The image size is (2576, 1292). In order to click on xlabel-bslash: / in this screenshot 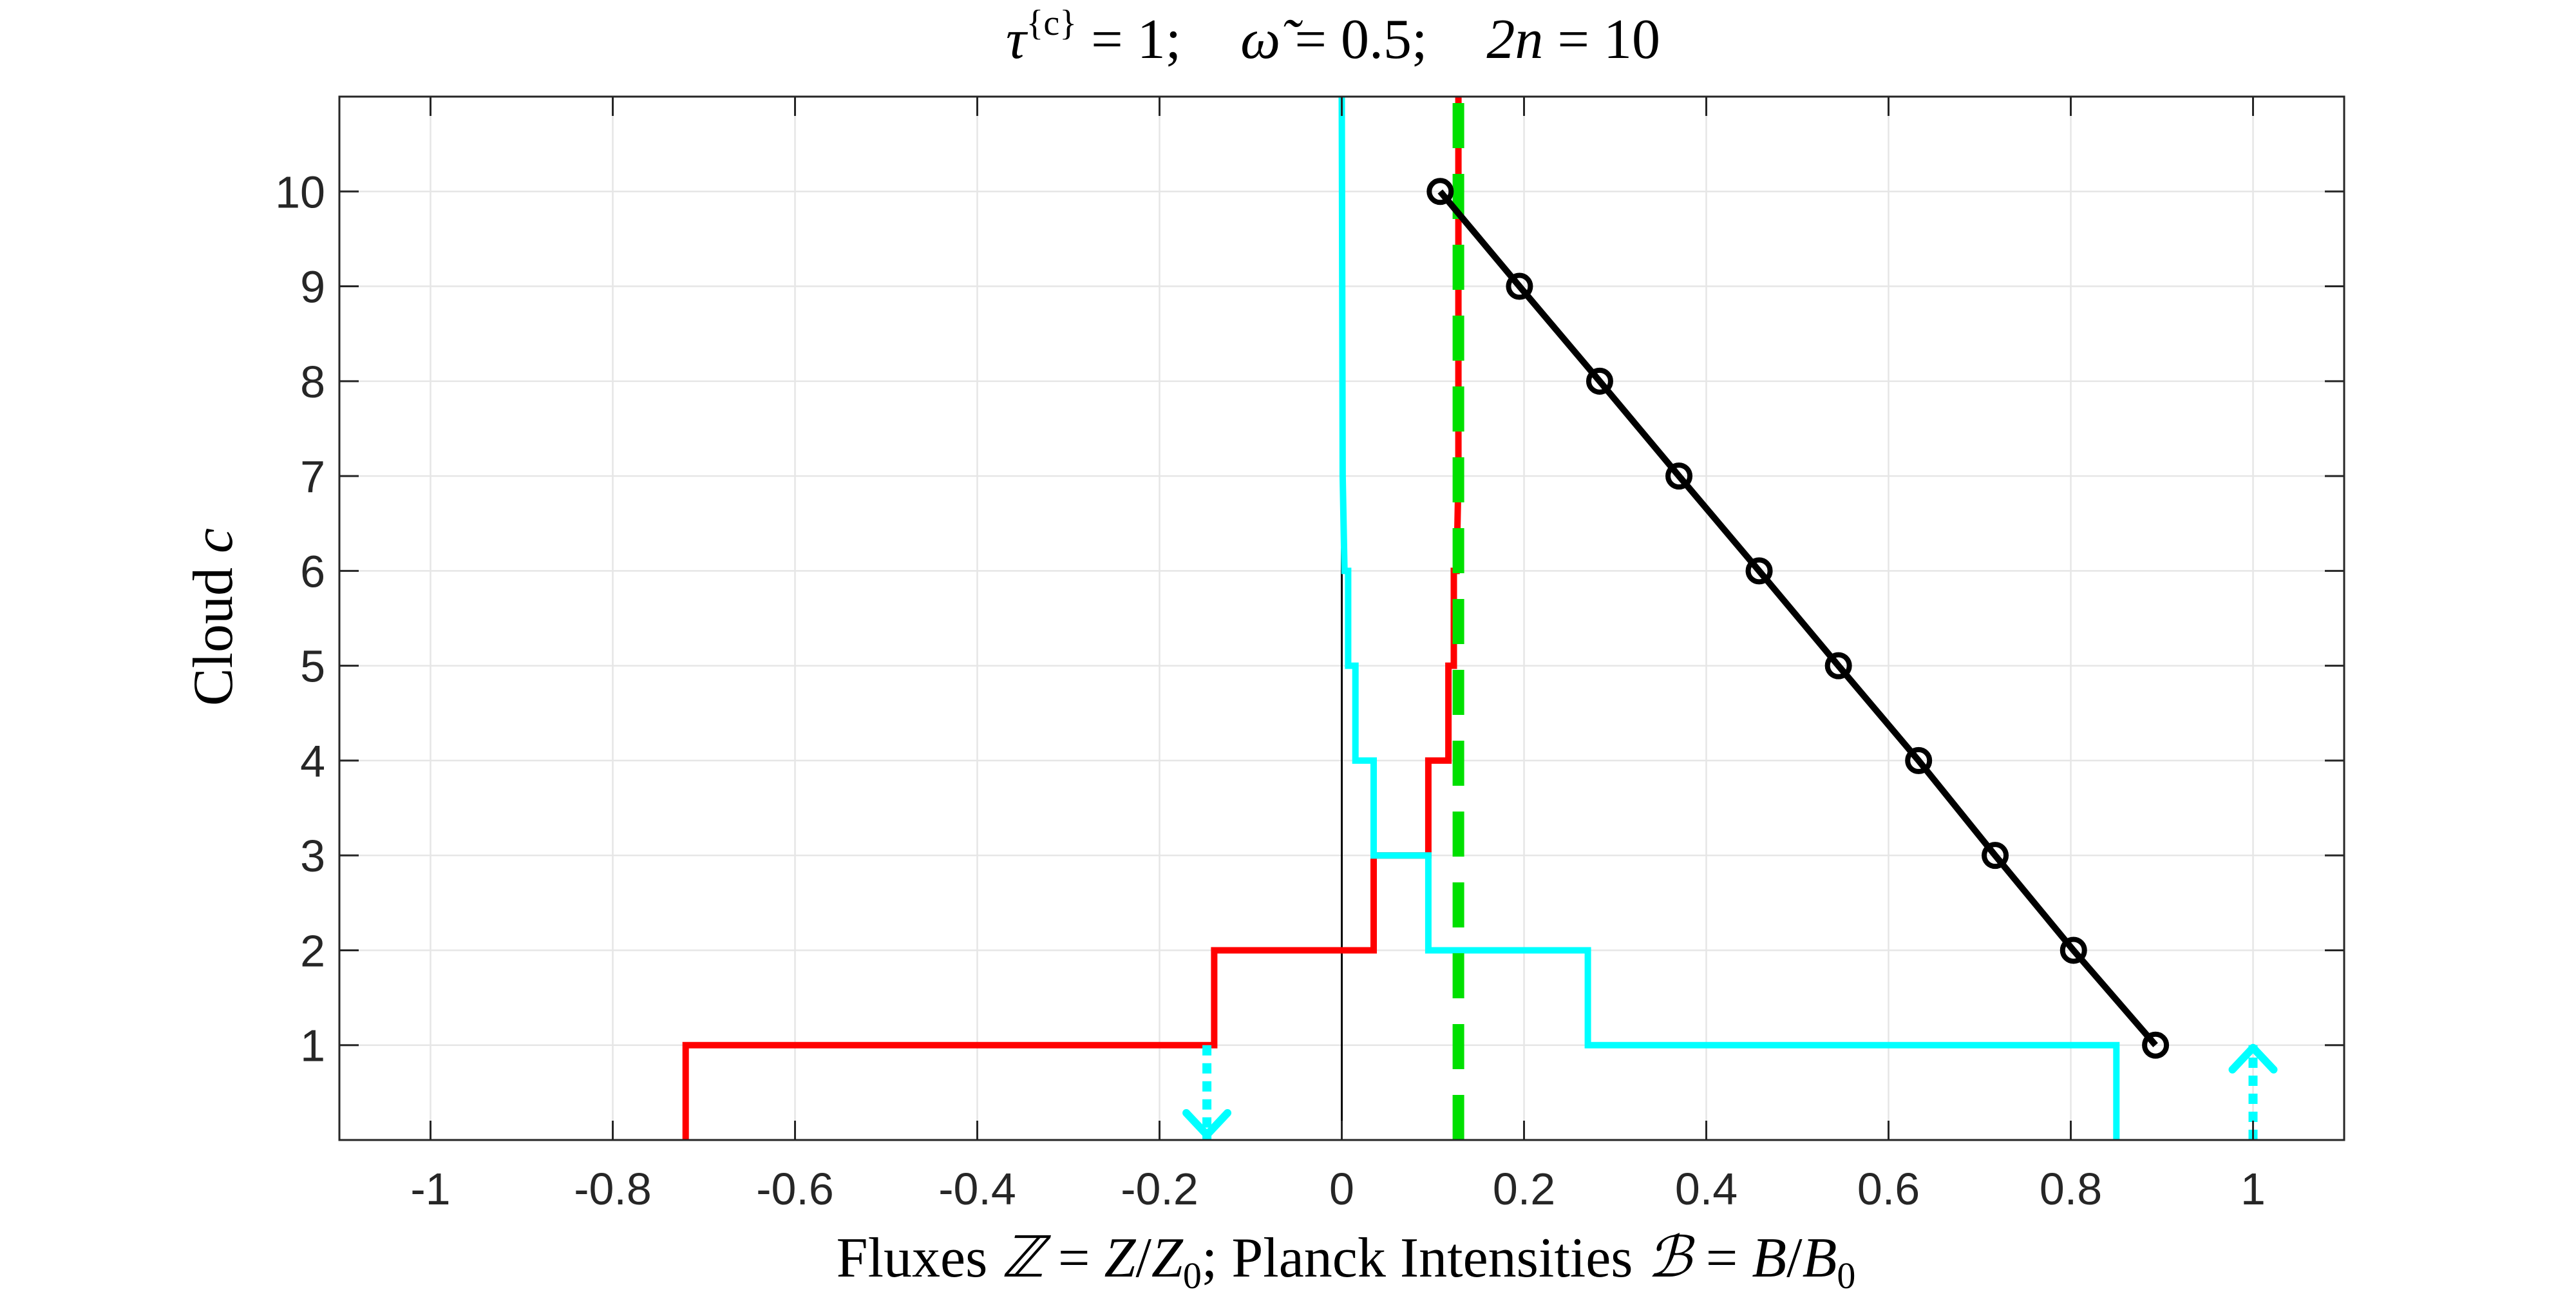, I will do `click(1795, 1258)`.